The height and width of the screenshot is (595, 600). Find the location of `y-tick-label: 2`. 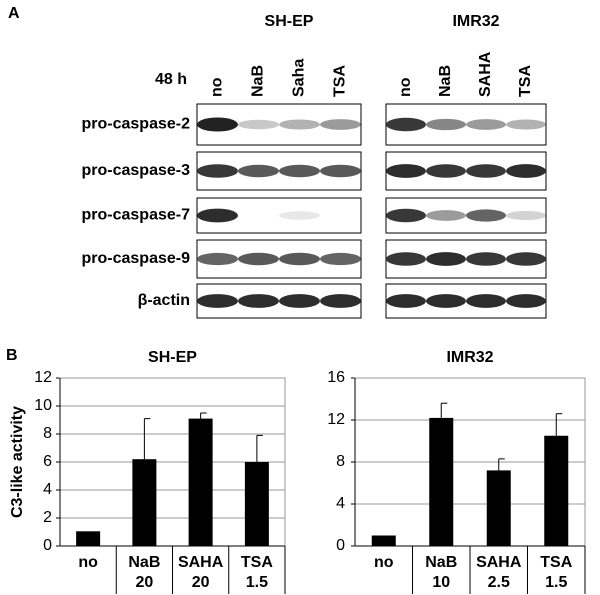

y-tick-label: 2 is located at coordinates (47, 517).